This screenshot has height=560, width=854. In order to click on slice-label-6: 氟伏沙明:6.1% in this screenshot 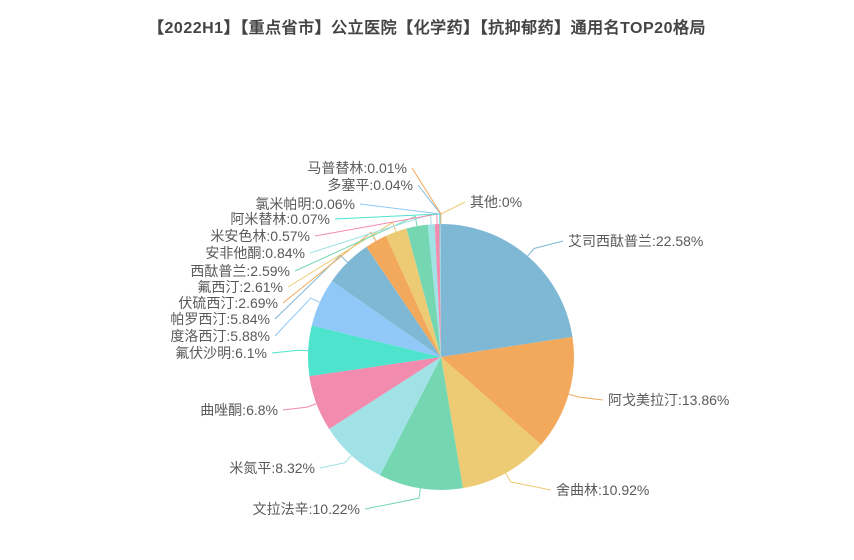, I will do `click(221, 353)`.